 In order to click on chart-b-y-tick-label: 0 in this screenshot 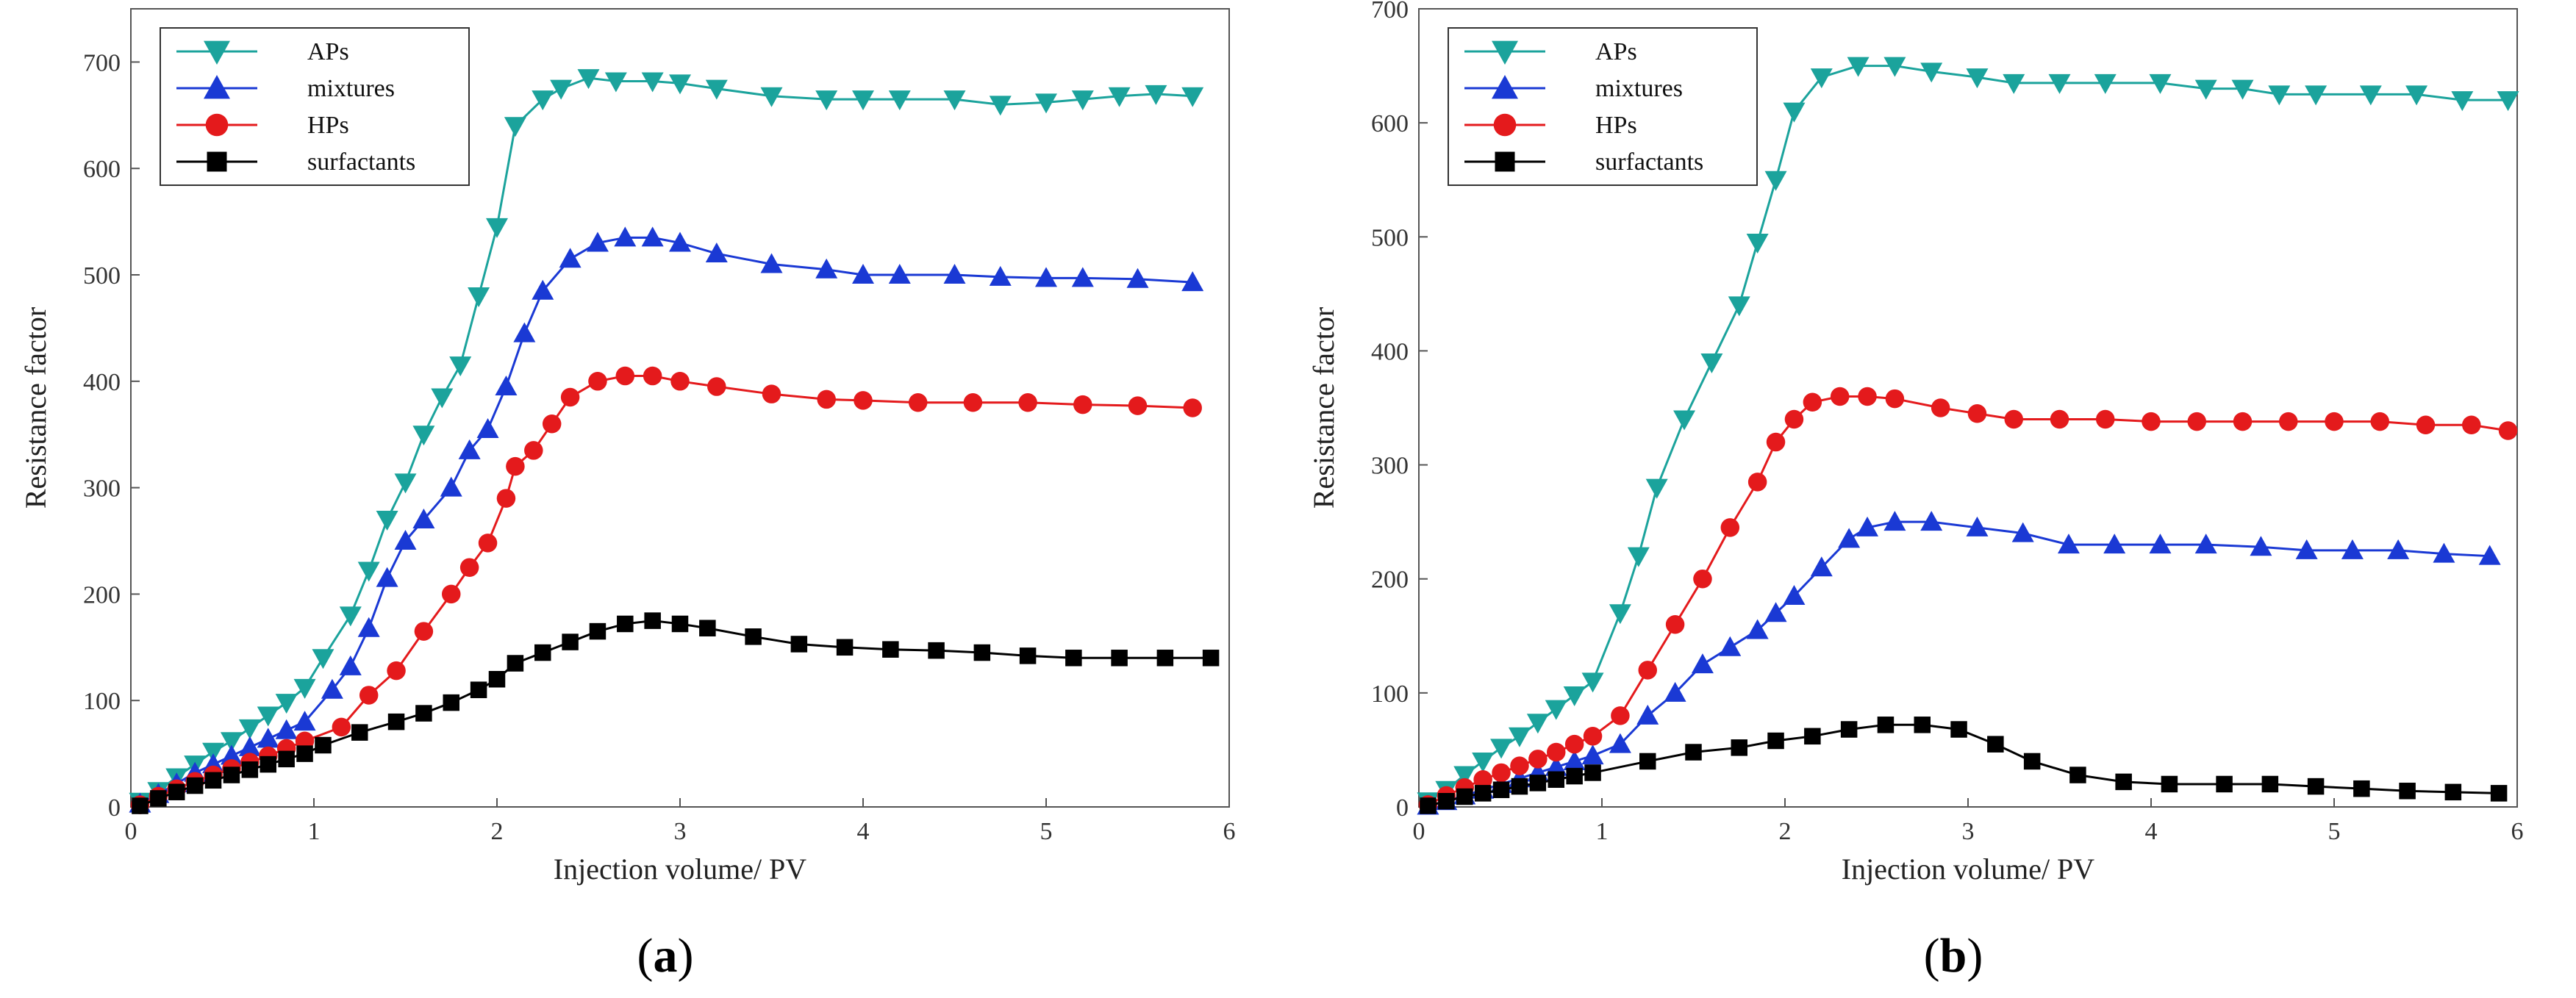, I will do `click(1402, 808)`.